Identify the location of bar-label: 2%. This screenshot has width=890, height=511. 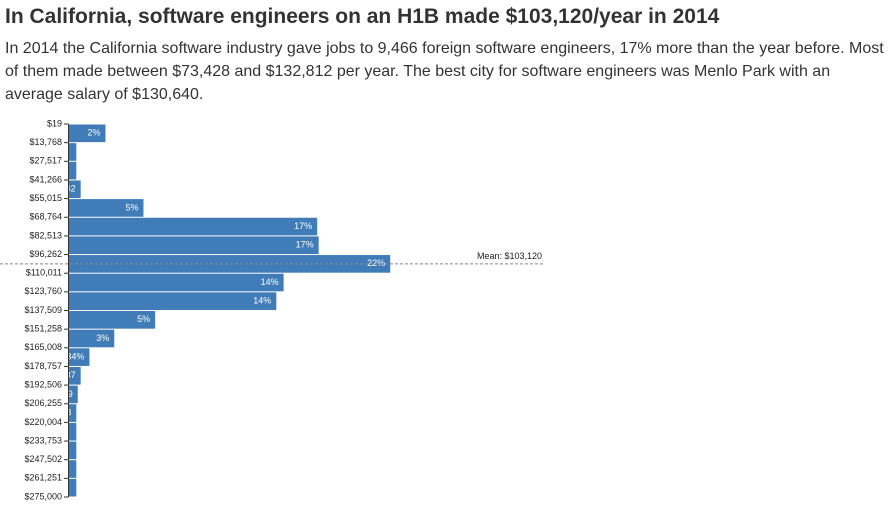
(93, 133).